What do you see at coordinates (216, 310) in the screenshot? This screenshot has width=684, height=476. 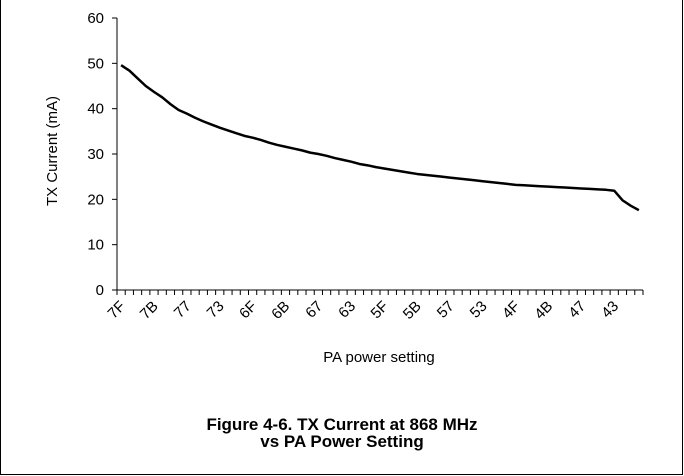 I see `x-tick-label: 73` at bounding box center [216, 310].